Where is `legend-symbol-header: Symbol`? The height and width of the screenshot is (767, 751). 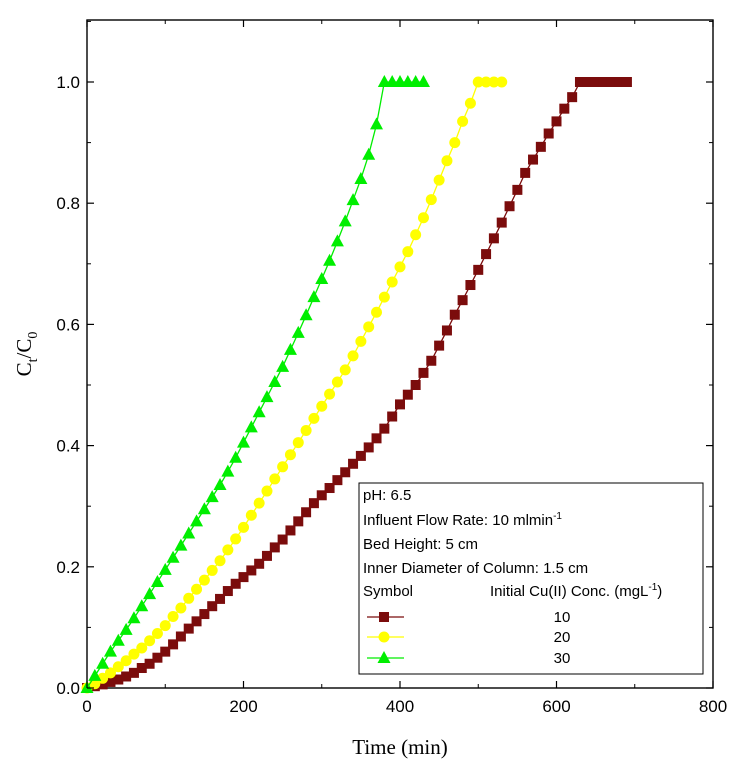
legend-symbol-header: Symbol is located at coordinates (388, 591).